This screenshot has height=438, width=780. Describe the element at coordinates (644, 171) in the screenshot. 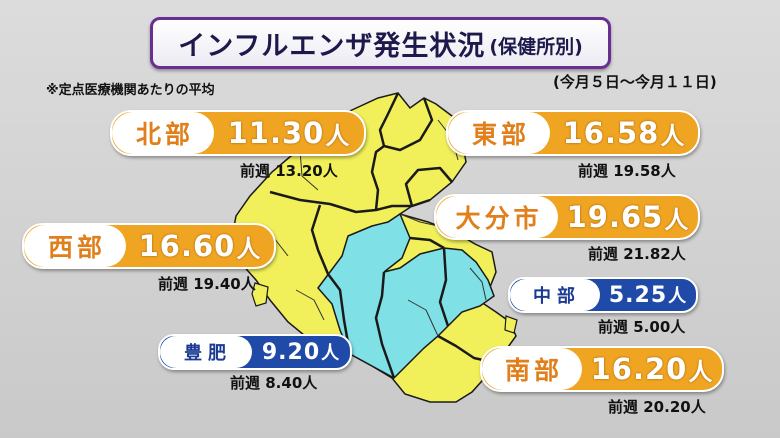

I see `prev-value: 19.58人` at that location.